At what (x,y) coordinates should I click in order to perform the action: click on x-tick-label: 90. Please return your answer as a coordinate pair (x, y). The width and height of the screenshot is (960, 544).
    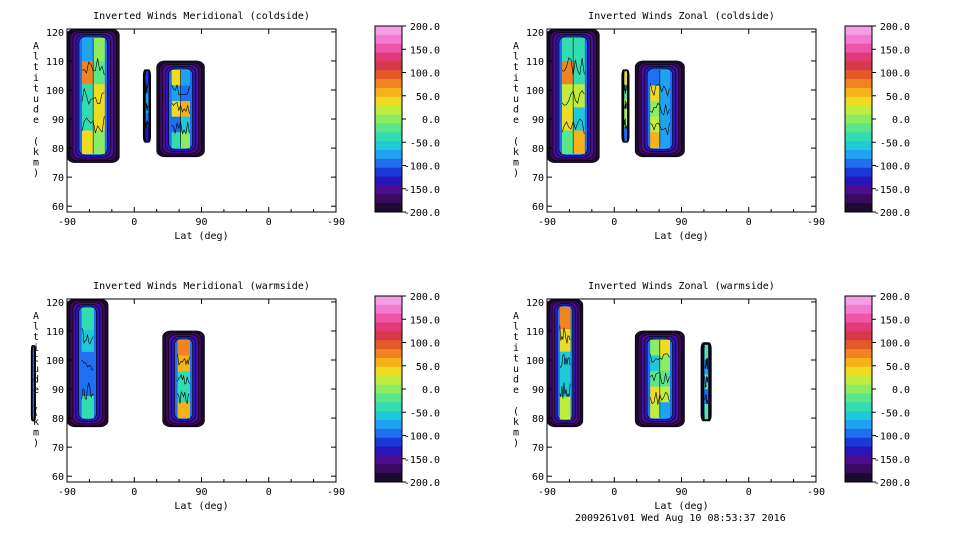
    Looking at the image, I should click on (681, 222).